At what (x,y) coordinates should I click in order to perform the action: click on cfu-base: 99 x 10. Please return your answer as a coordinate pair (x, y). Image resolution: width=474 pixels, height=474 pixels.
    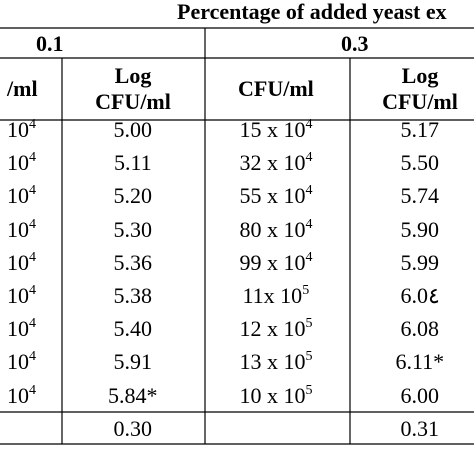
    Looking at the image, I should click on (272, 262).